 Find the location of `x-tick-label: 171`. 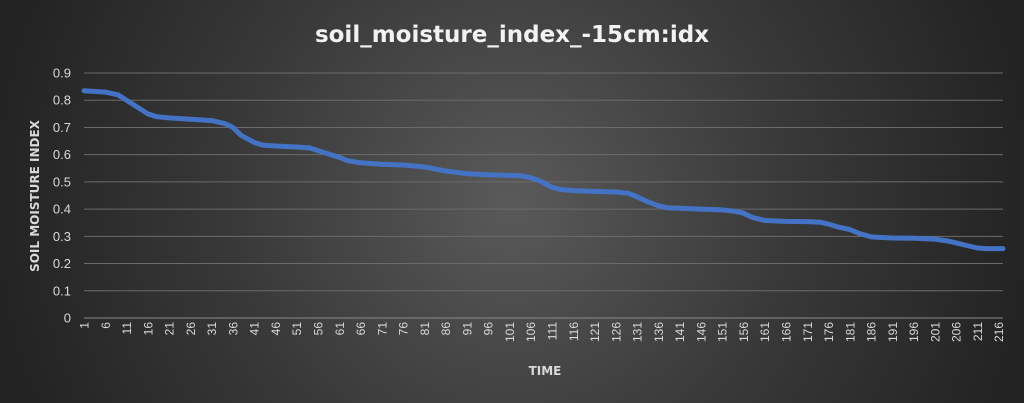

x-tick-label: 171 is located at coordinates (808, 332).